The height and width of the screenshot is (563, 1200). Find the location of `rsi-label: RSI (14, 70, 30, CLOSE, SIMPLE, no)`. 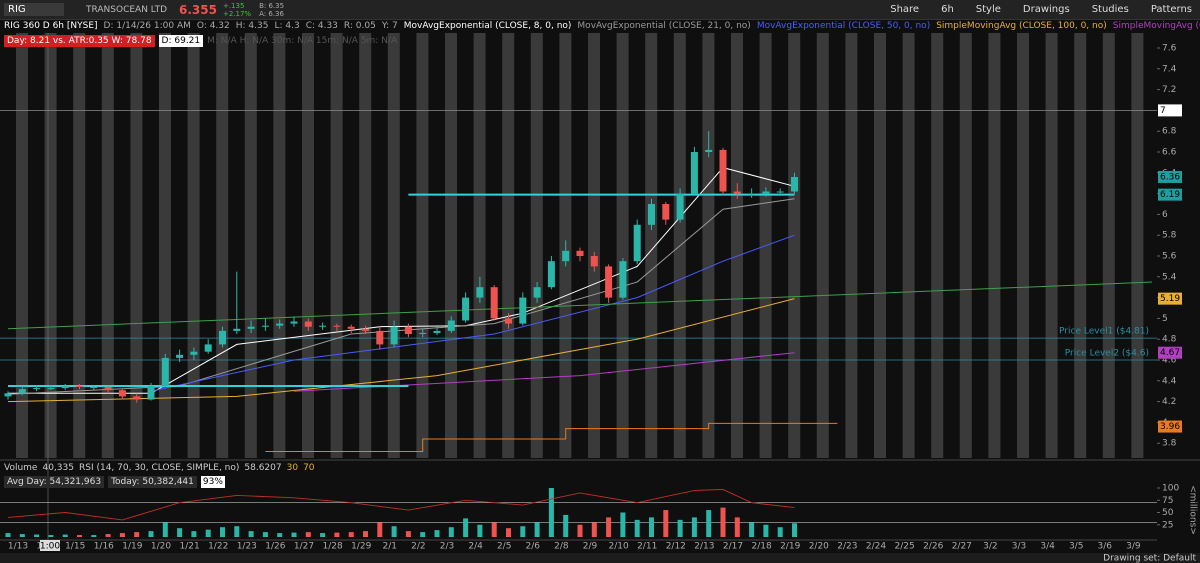

rsi-label: RSI (14, 70, 30, CLOSE, SIMPLE, no) is located at coordinates (159, 468).